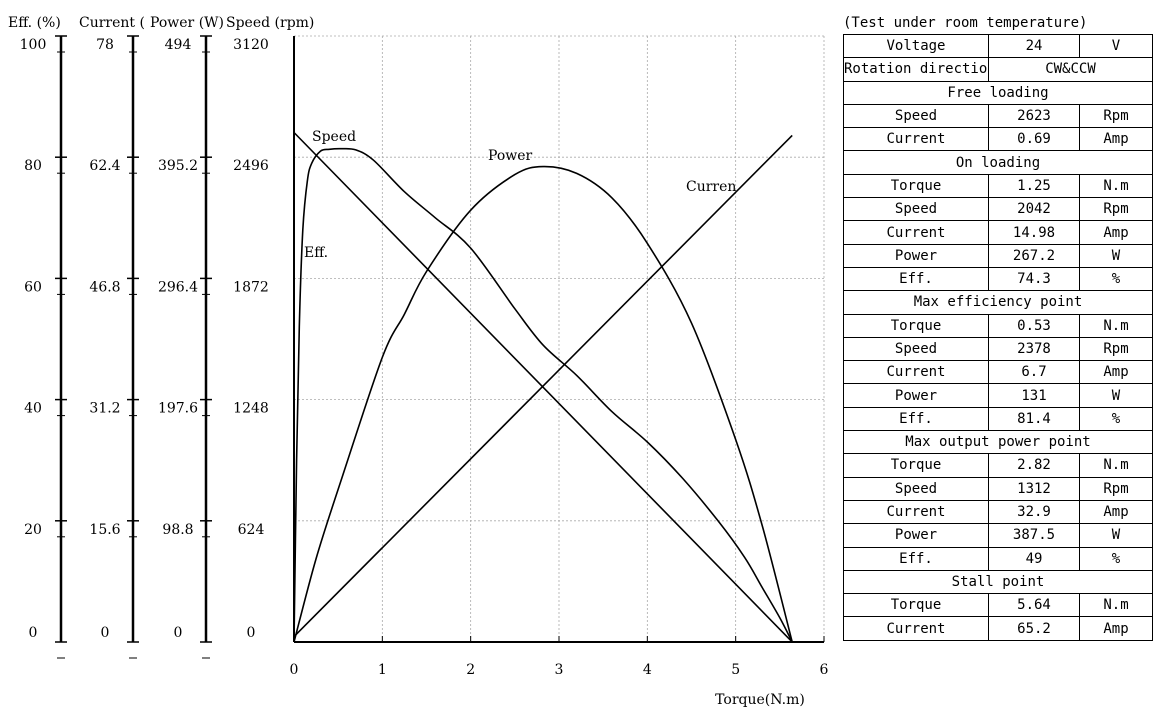 The image size is (1167, 707). What do you see at coordinates (33, 166) in the screenshot?
I see `y-tick-label: 80` at bounding box center [33, 166].